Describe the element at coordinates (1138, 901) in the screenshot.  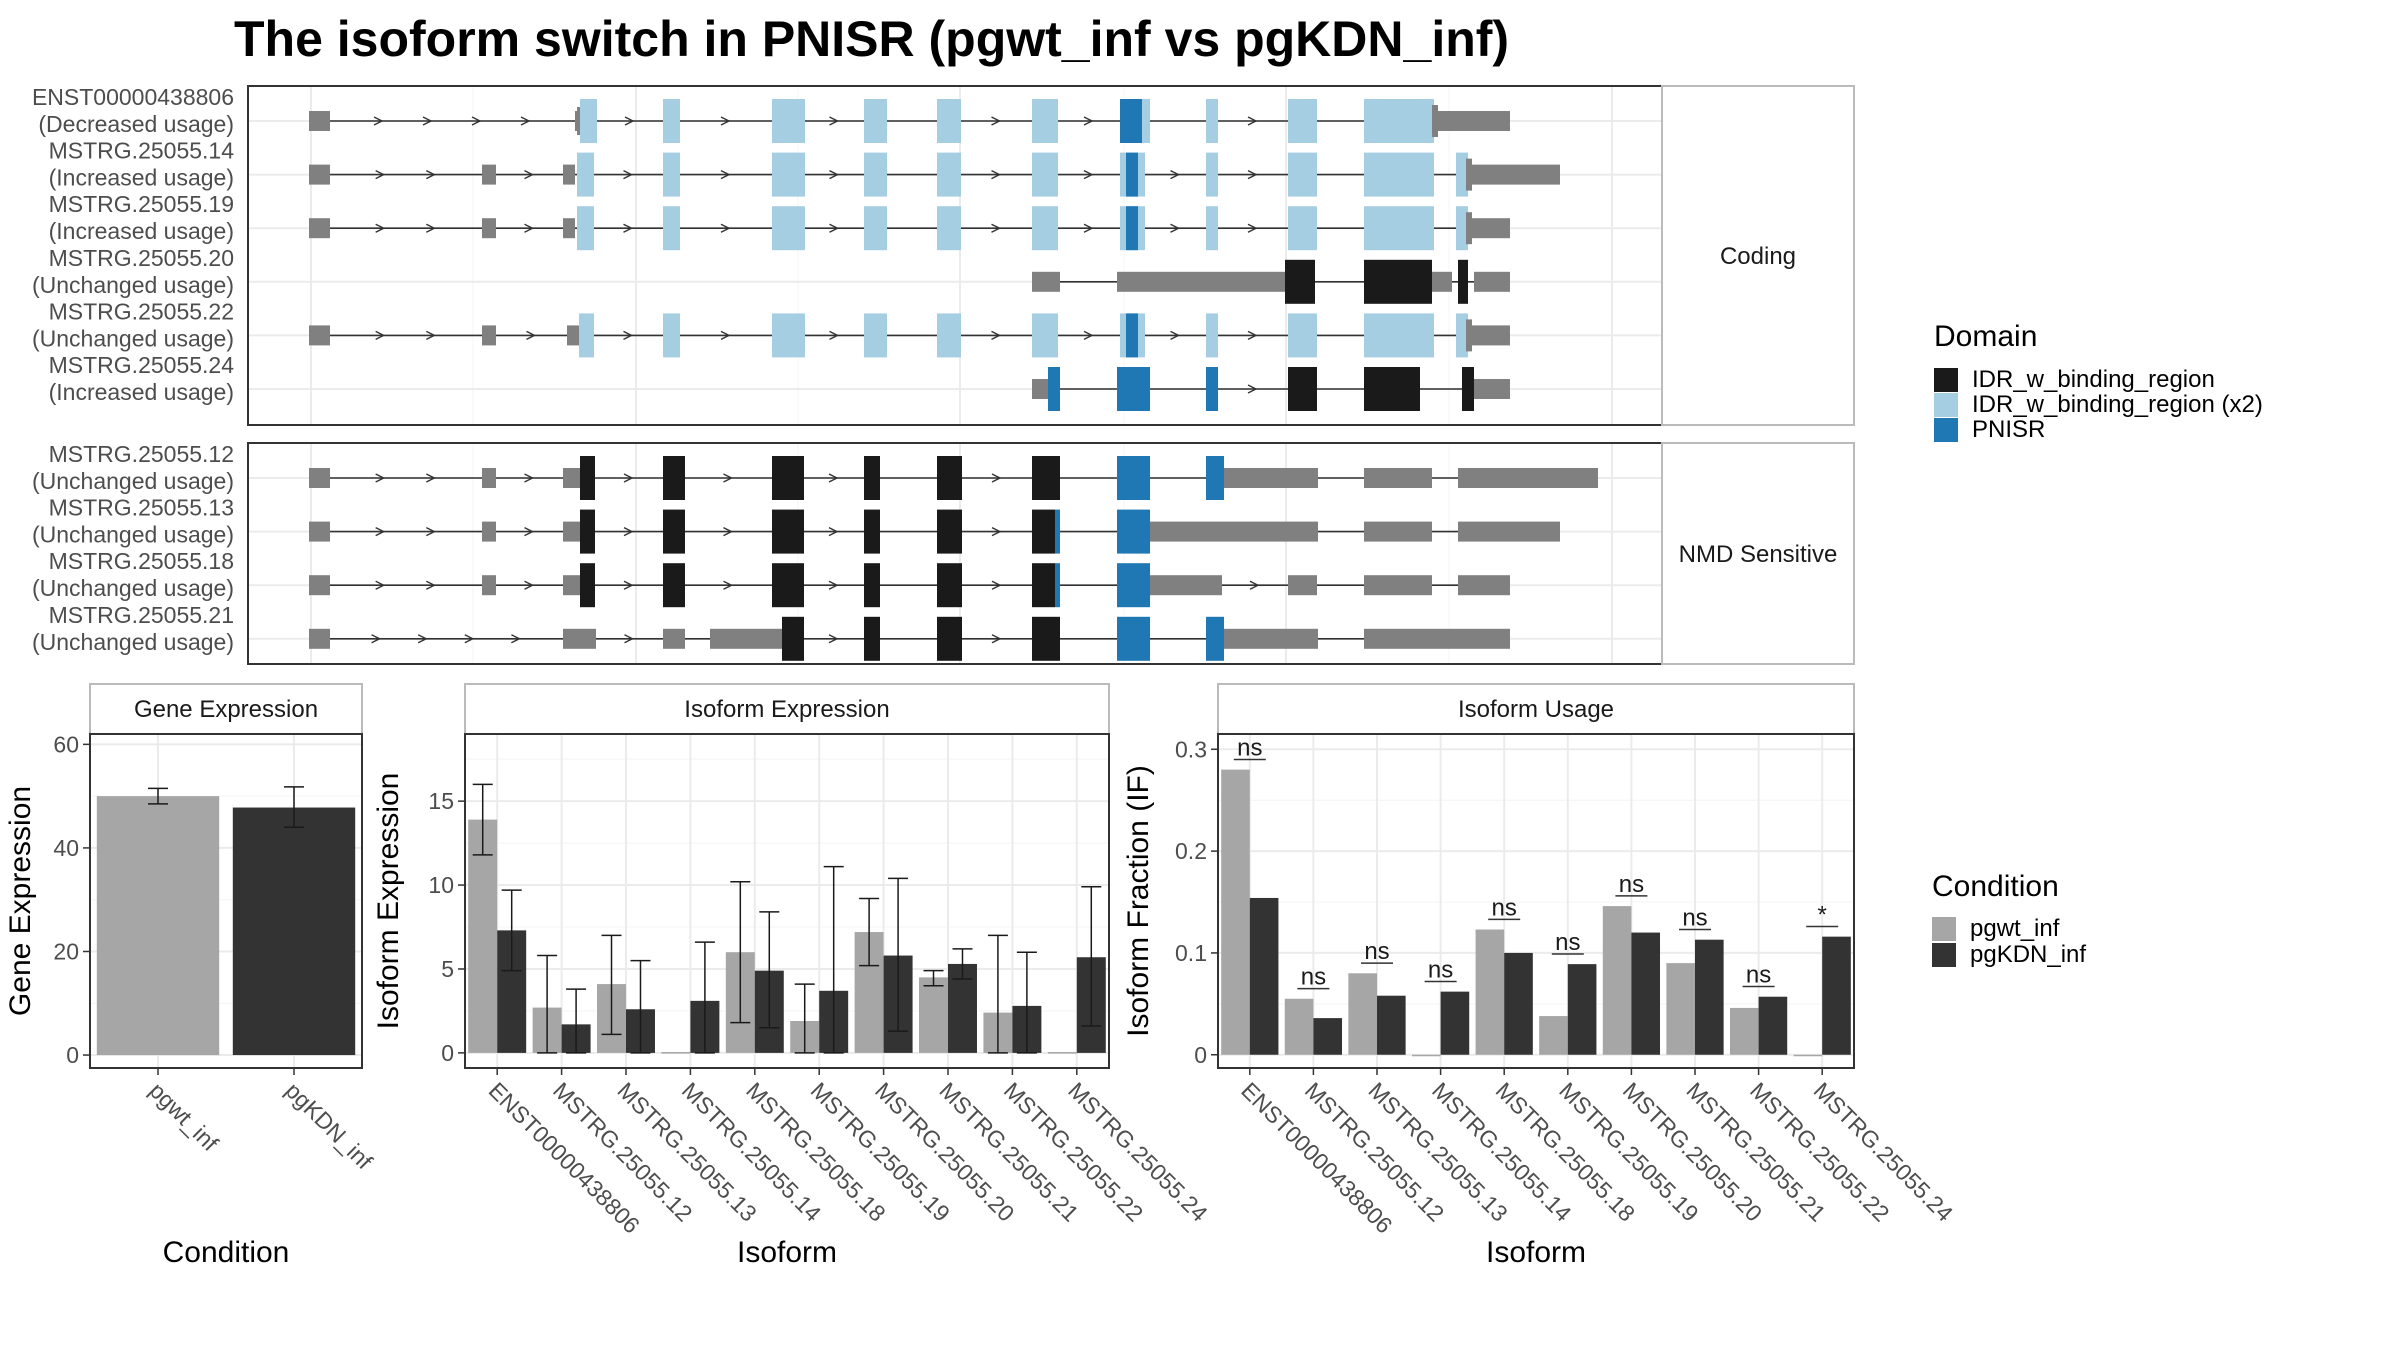
I see `y-axis-label: Isoform Fraction (IF)` at that location.